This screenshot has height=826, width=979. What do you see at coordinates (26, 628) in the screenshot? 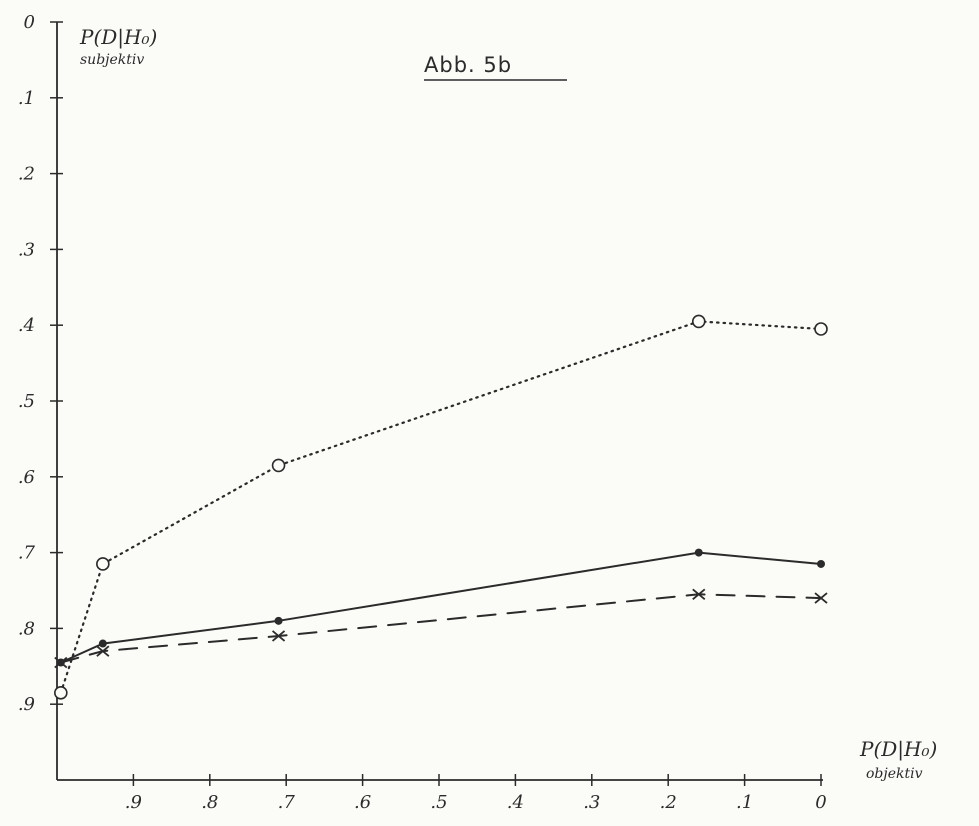
I see `y-tick-label: .8` at bounding box center [26, 628].